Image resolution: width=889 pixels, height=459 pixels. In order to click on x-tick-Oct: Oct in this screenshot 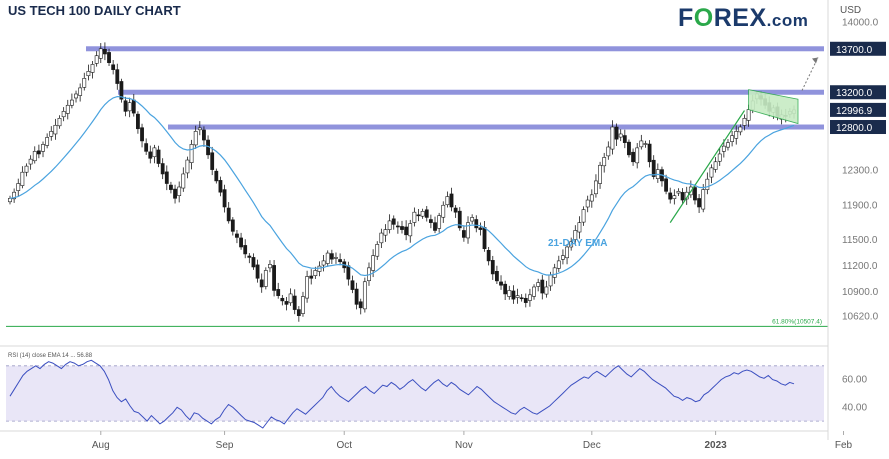, I will do `click(344, 445)`.